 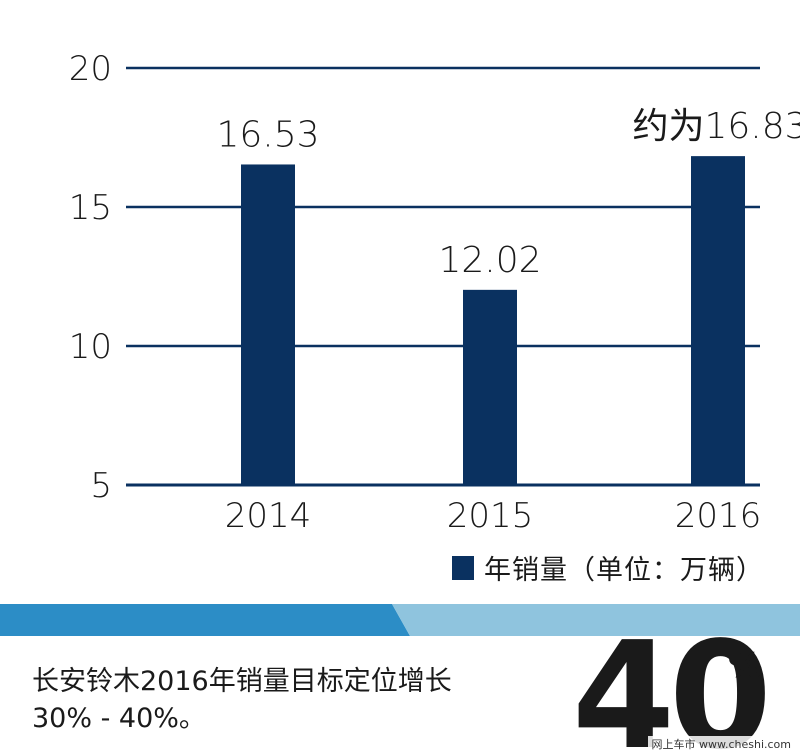 I want to click on bar-2016, so click(x=718, y=320).